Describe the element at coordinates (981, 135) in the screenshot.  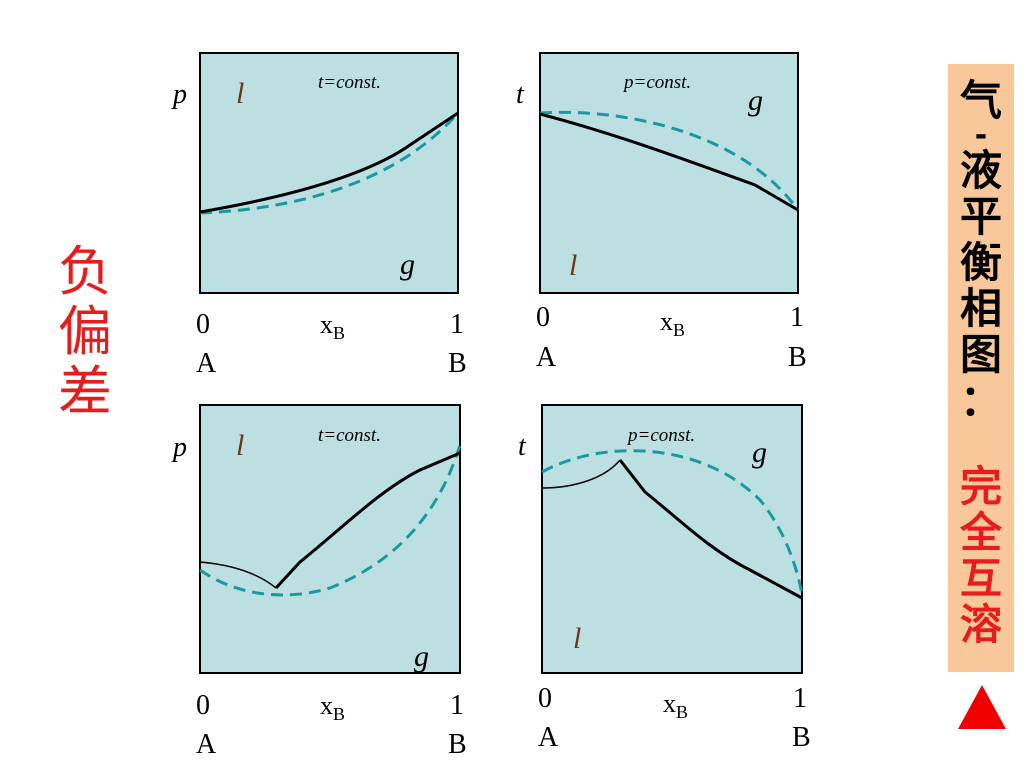
I see `title-char: -` at that location.